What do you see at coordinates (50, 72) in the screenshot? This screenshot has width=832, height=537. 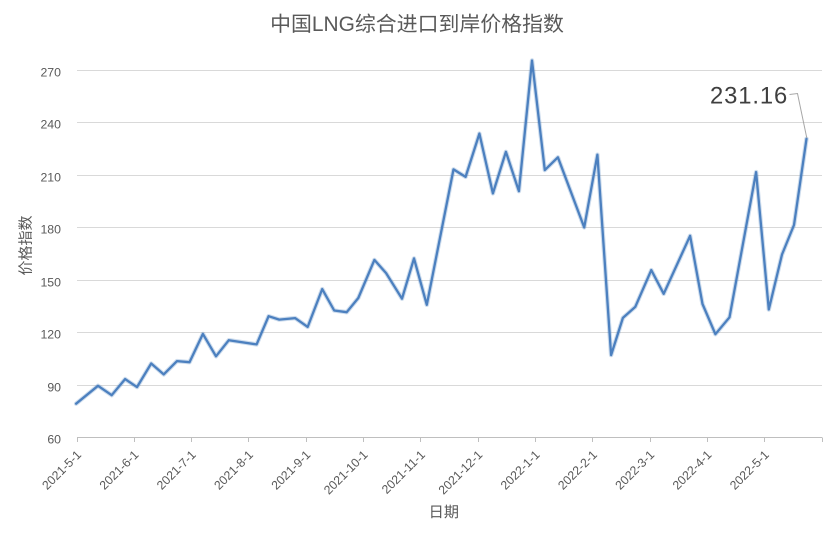 I see `svg-text: 270` at bounding box center [50, 72].